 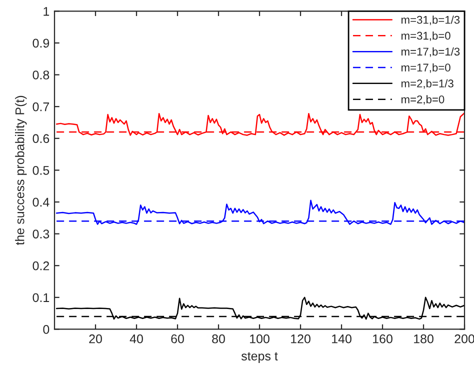 I want to click on y-tick-label: 0.1, so click(x=41, y=297).